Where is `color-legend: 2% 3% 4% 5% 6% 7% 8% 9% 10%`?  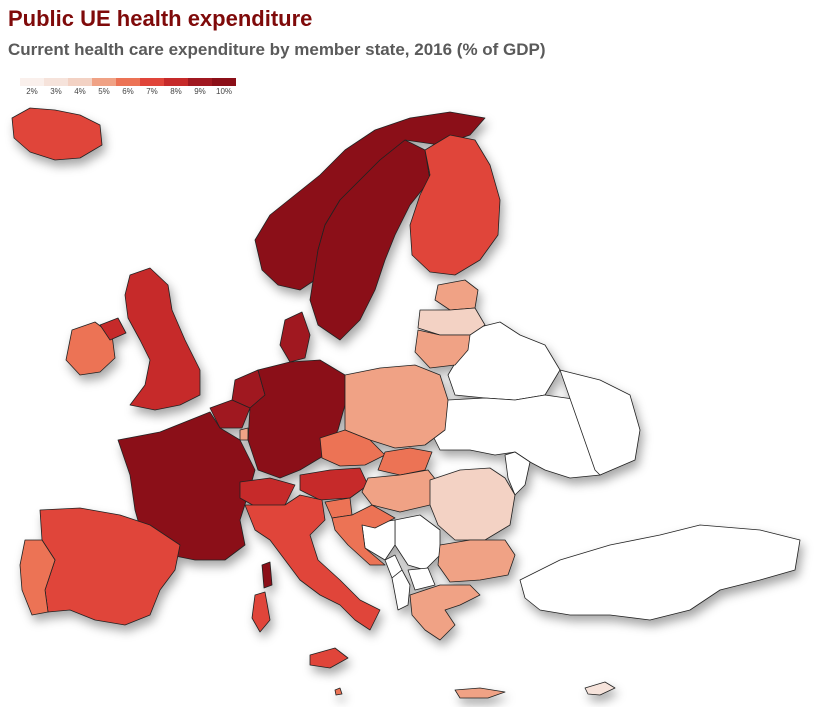 color-legend: 2% 3% 4% 5% 6% 7% 8% 9% 10% is located at coordinates (128, 88).